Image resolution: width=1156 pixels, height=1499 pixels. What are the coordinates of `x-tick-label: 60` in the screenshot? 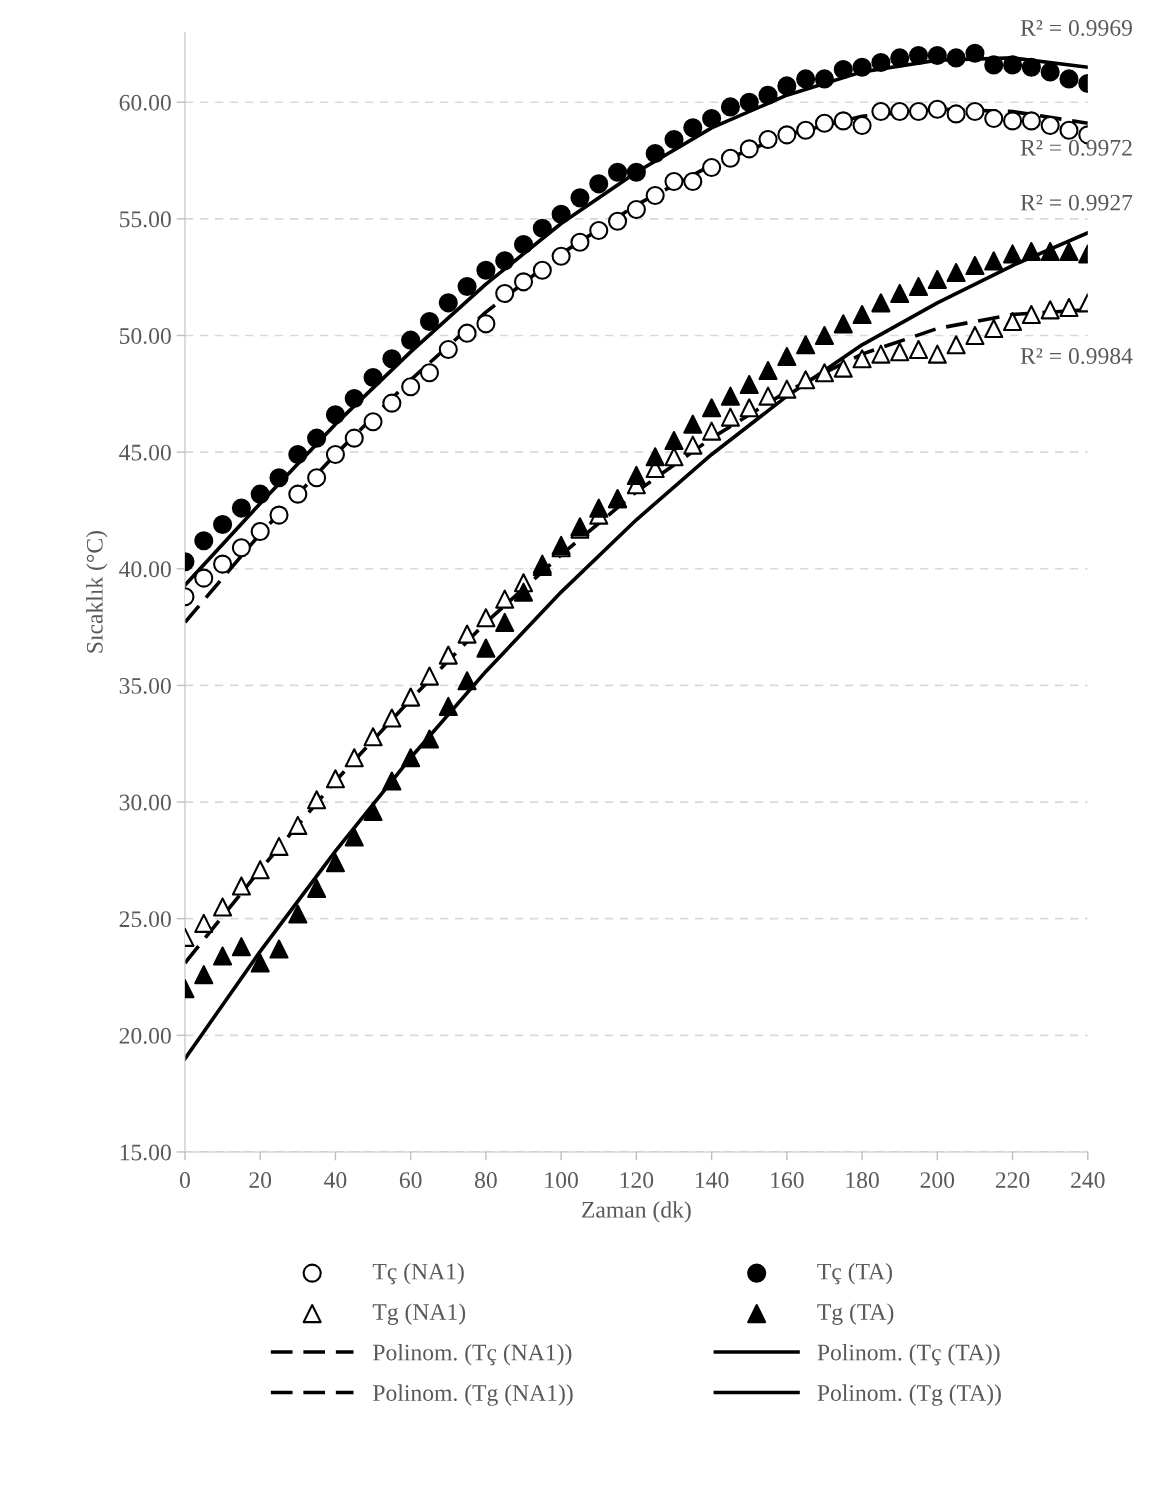 It's located at (410, 1180).